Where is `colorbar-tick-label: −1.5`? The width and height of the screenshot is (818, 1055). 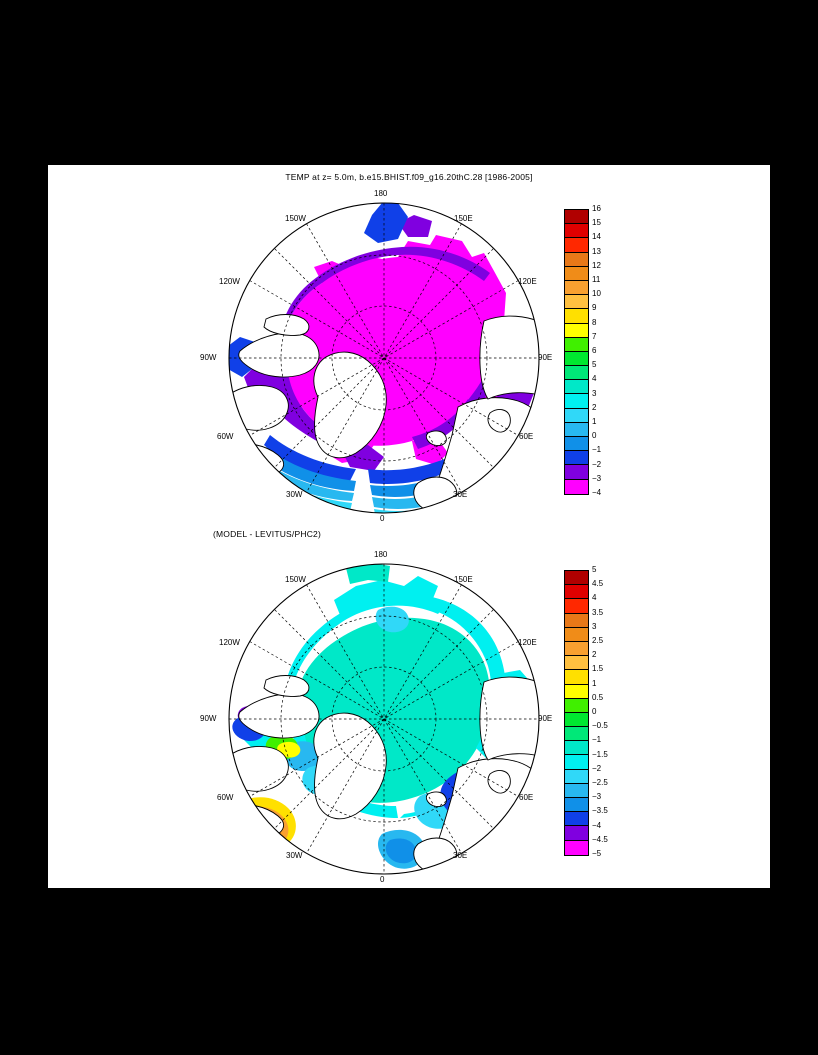
colorbar-tick-label: −1.5 is located at coordinates (600, 754).